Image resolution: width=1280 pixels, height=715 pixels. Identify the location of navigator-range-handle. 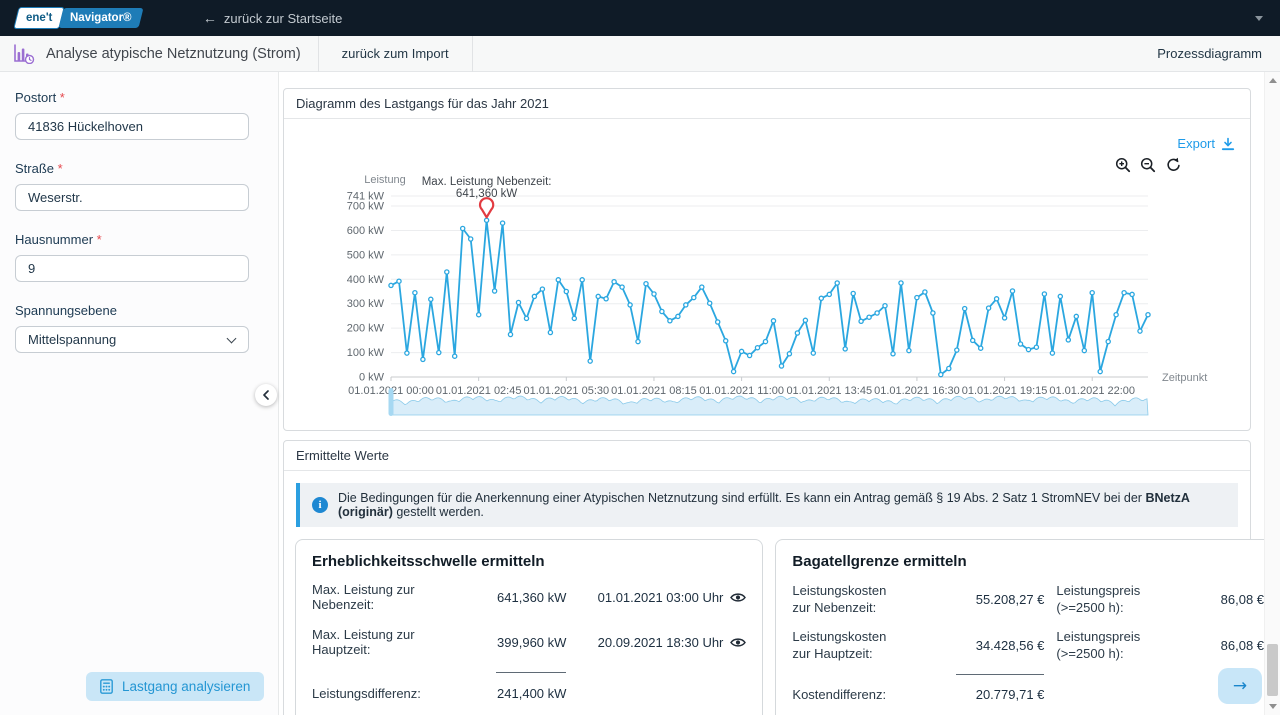
(391, 402).